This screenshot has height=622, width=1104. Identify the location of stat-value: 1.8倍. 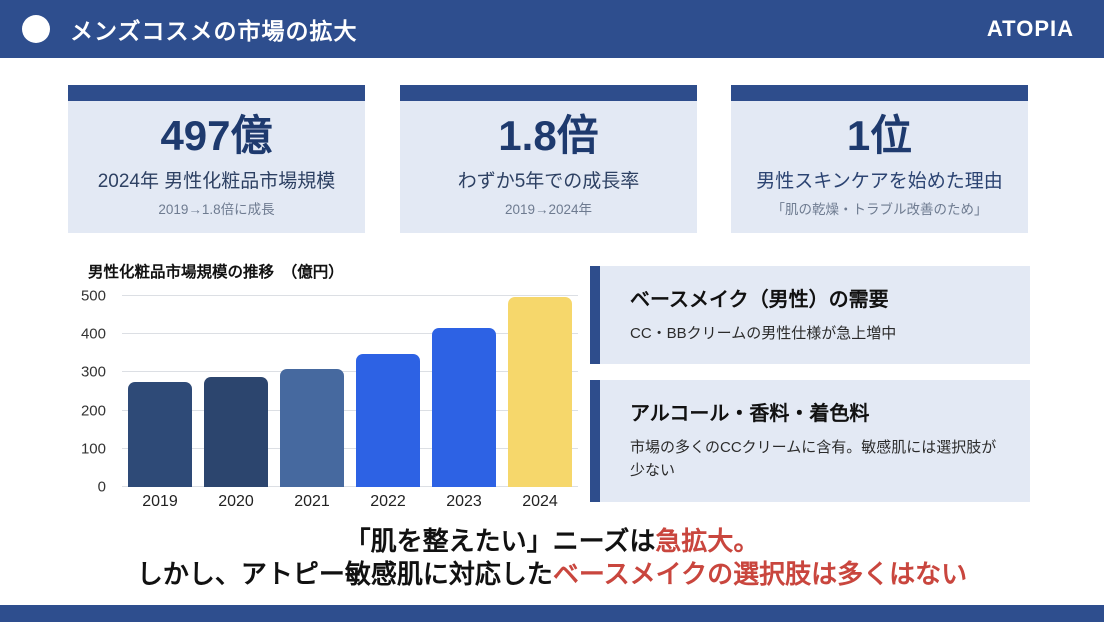
(548, 135).